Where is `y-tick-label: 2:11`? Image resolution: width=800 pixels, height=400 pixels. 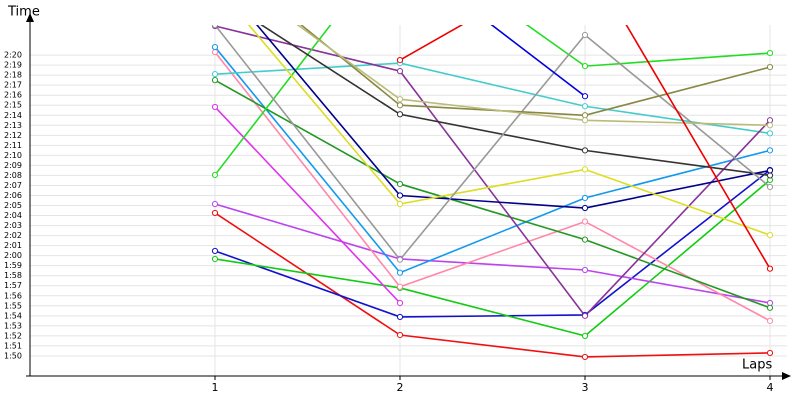
y-tick-label: 2:11 is located at coordinates (13, 145).